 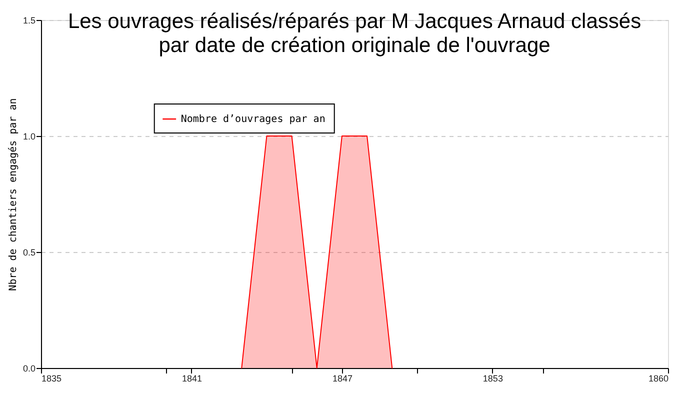 What do you see at coordinates (52, 379) in the screenshot?
I see `x-tick-label: 1835` at bounding box center [52, 379].